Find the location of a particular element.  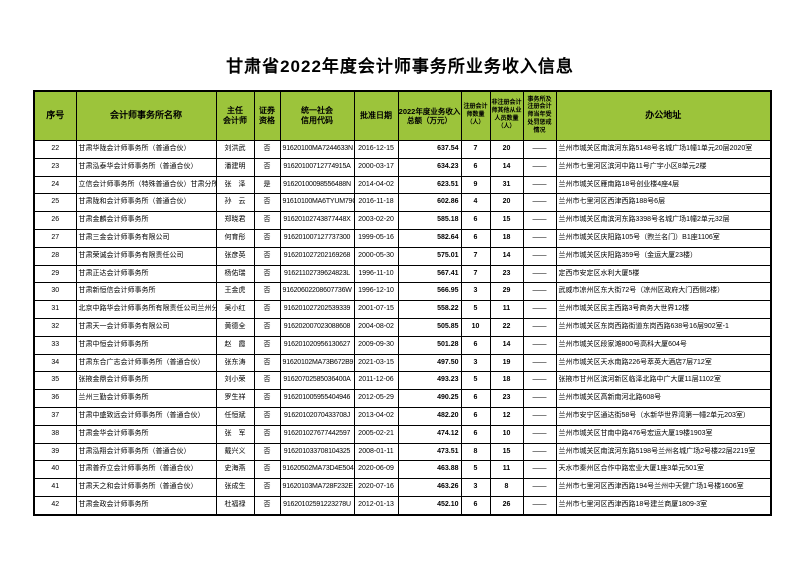

cell-chief-accountant: 吴小红 is located at coordinates (235, 309).